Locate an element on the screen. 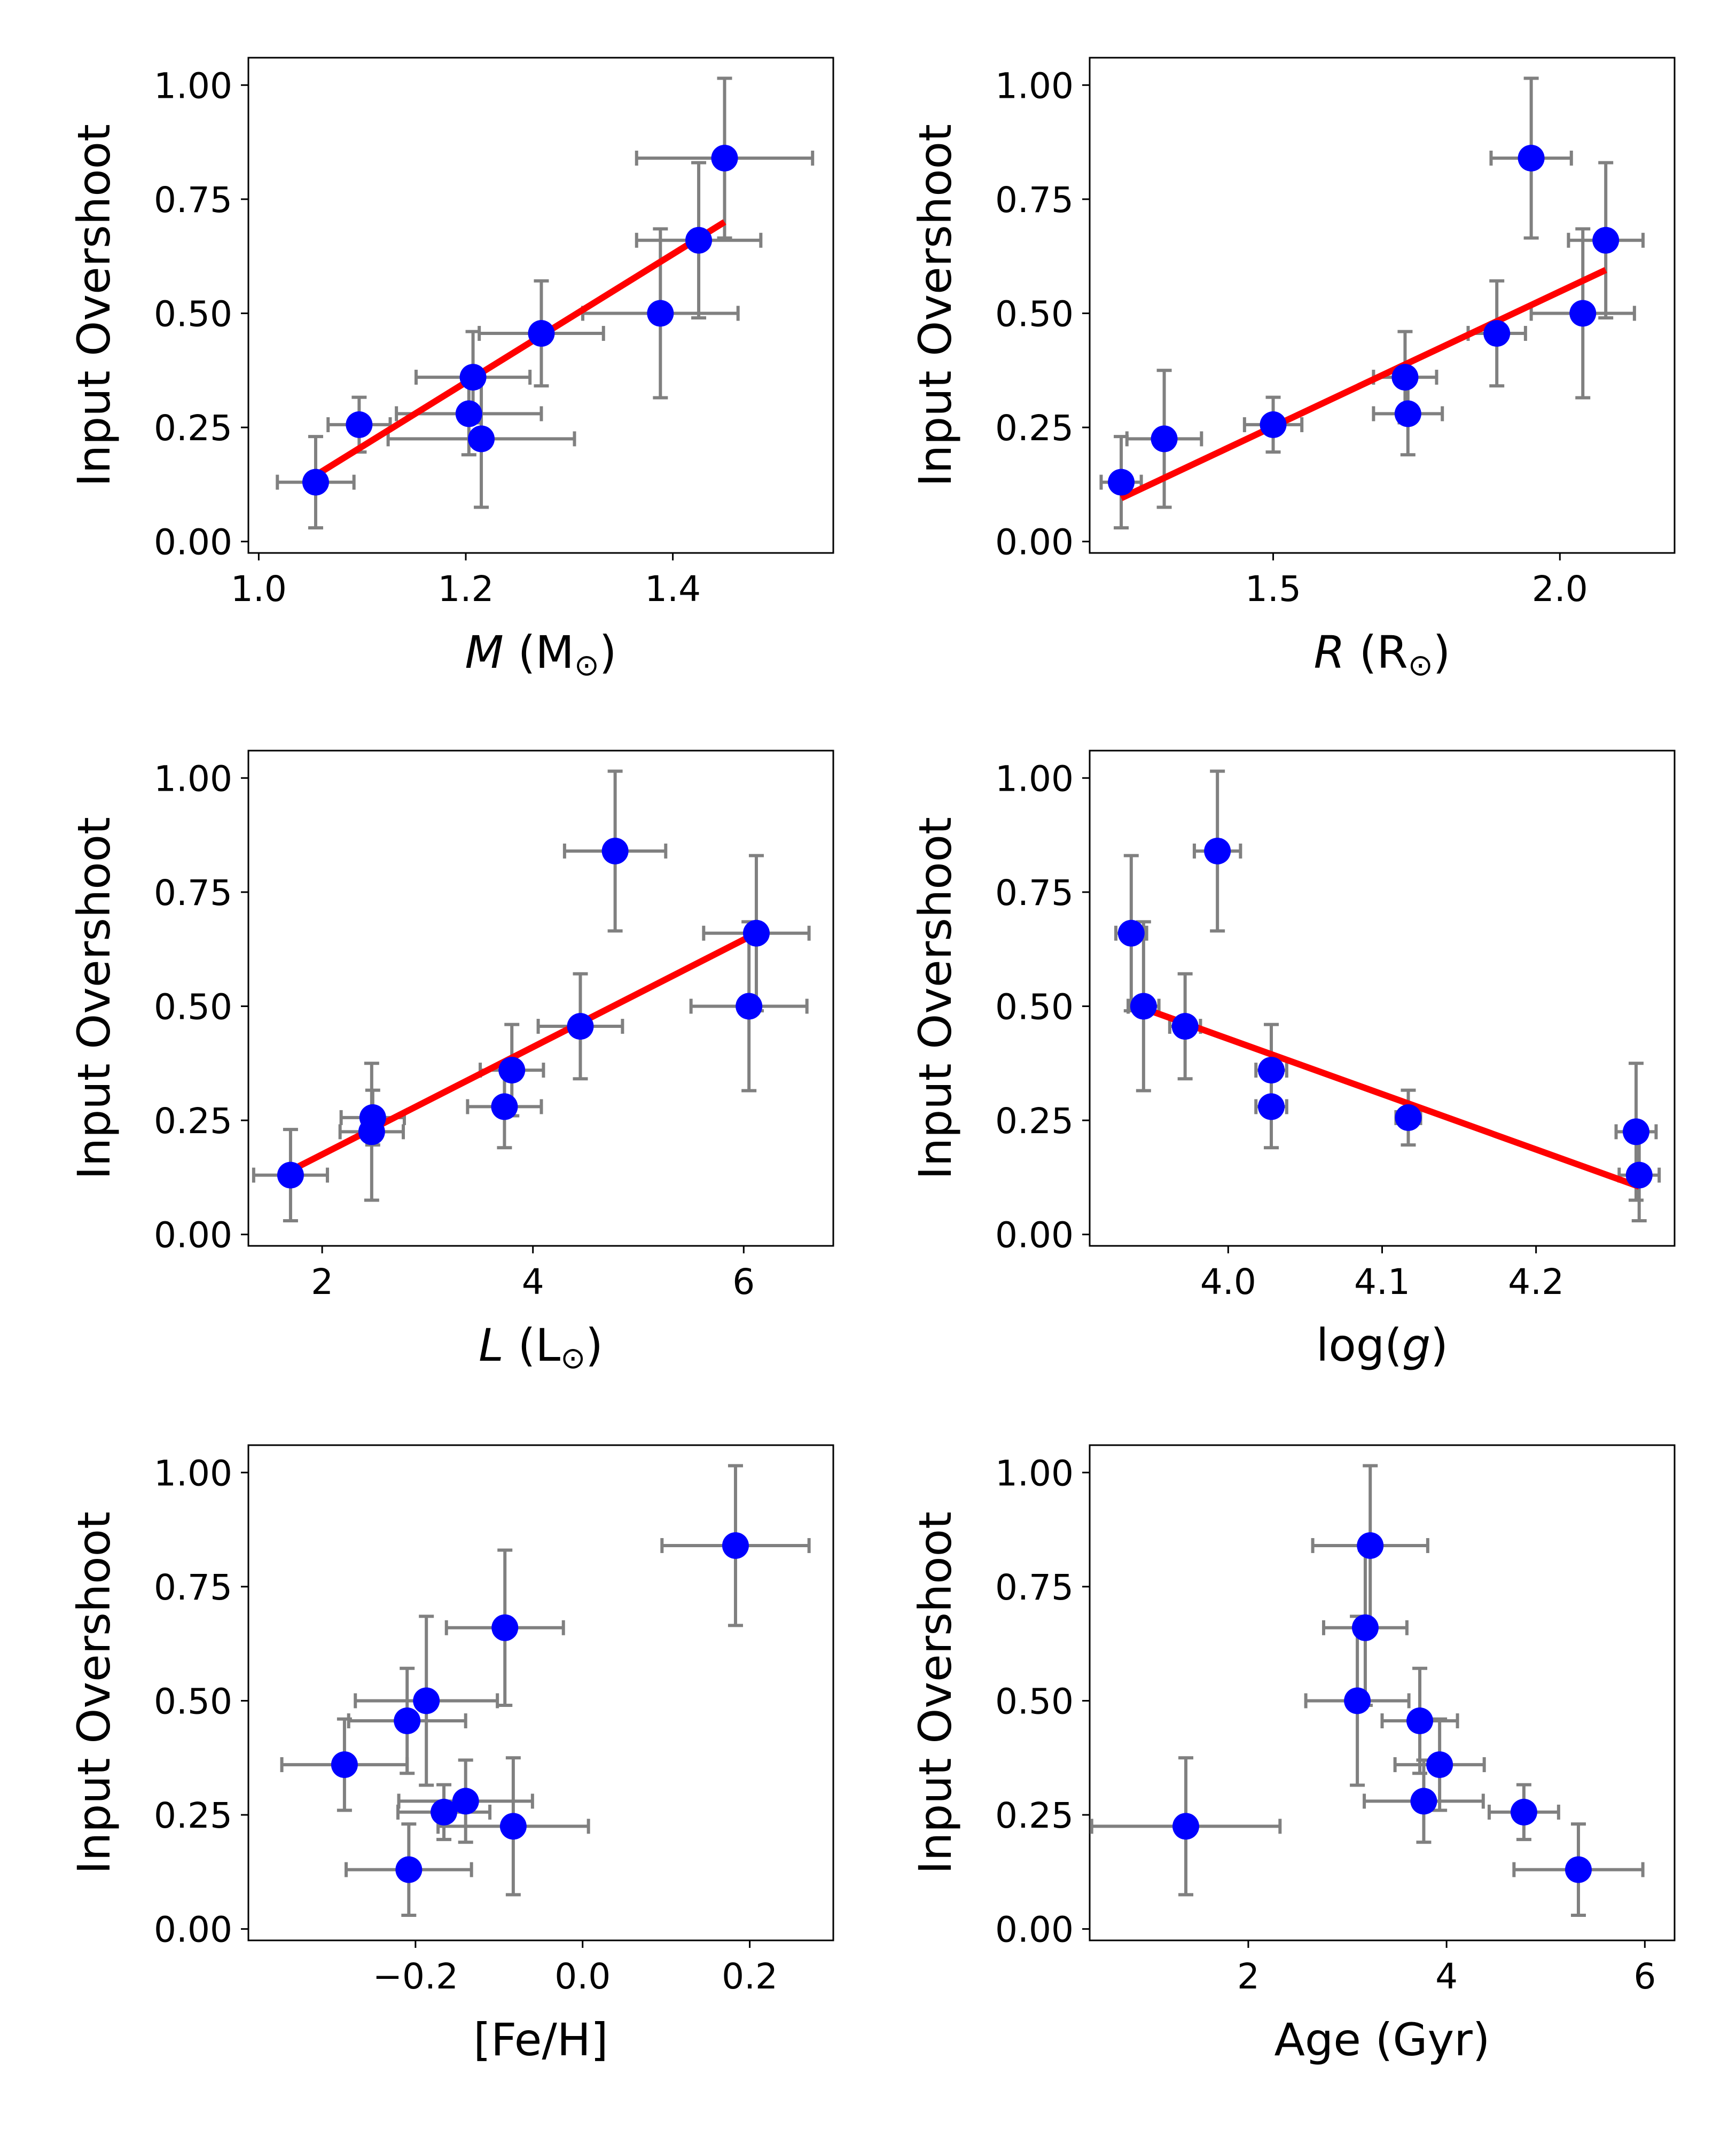 The height and width of the screenshot is (2137, 1736). x-tick-label: 4.0 is located at coordinates (1228, 1282).